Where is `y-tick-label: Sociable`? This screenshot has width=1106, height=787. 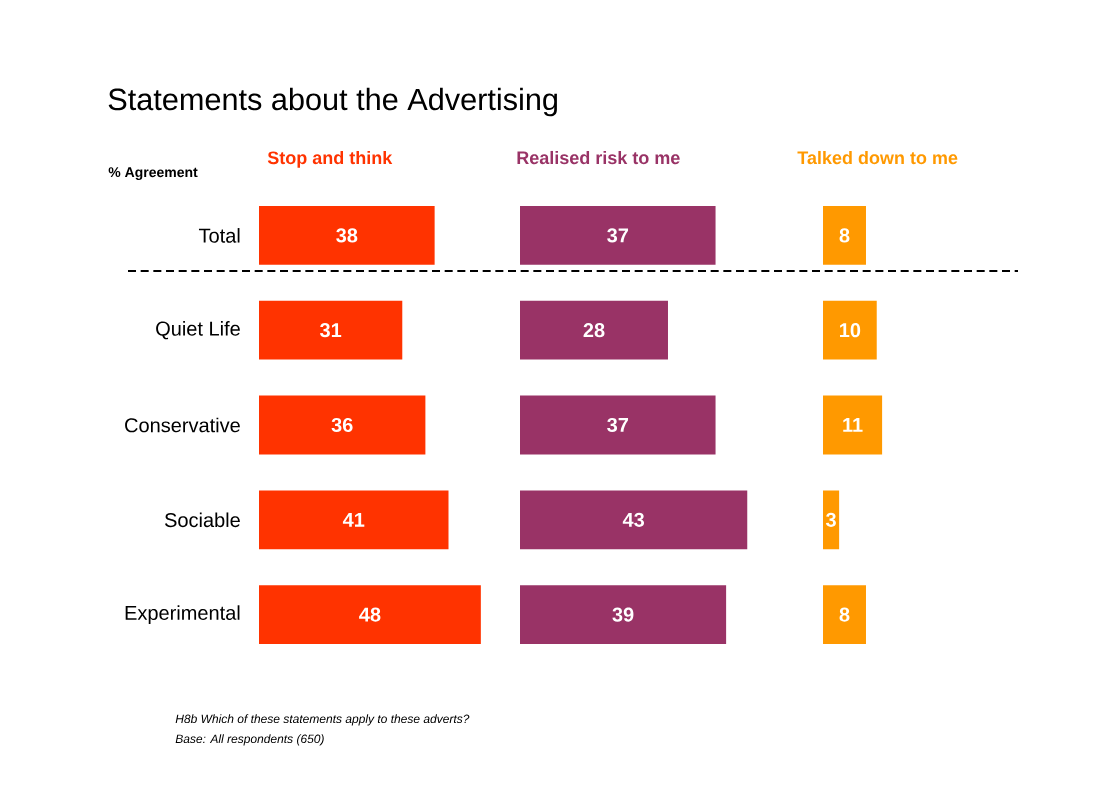
y-tick-label: Sociable is located at coordinates (202, 520).